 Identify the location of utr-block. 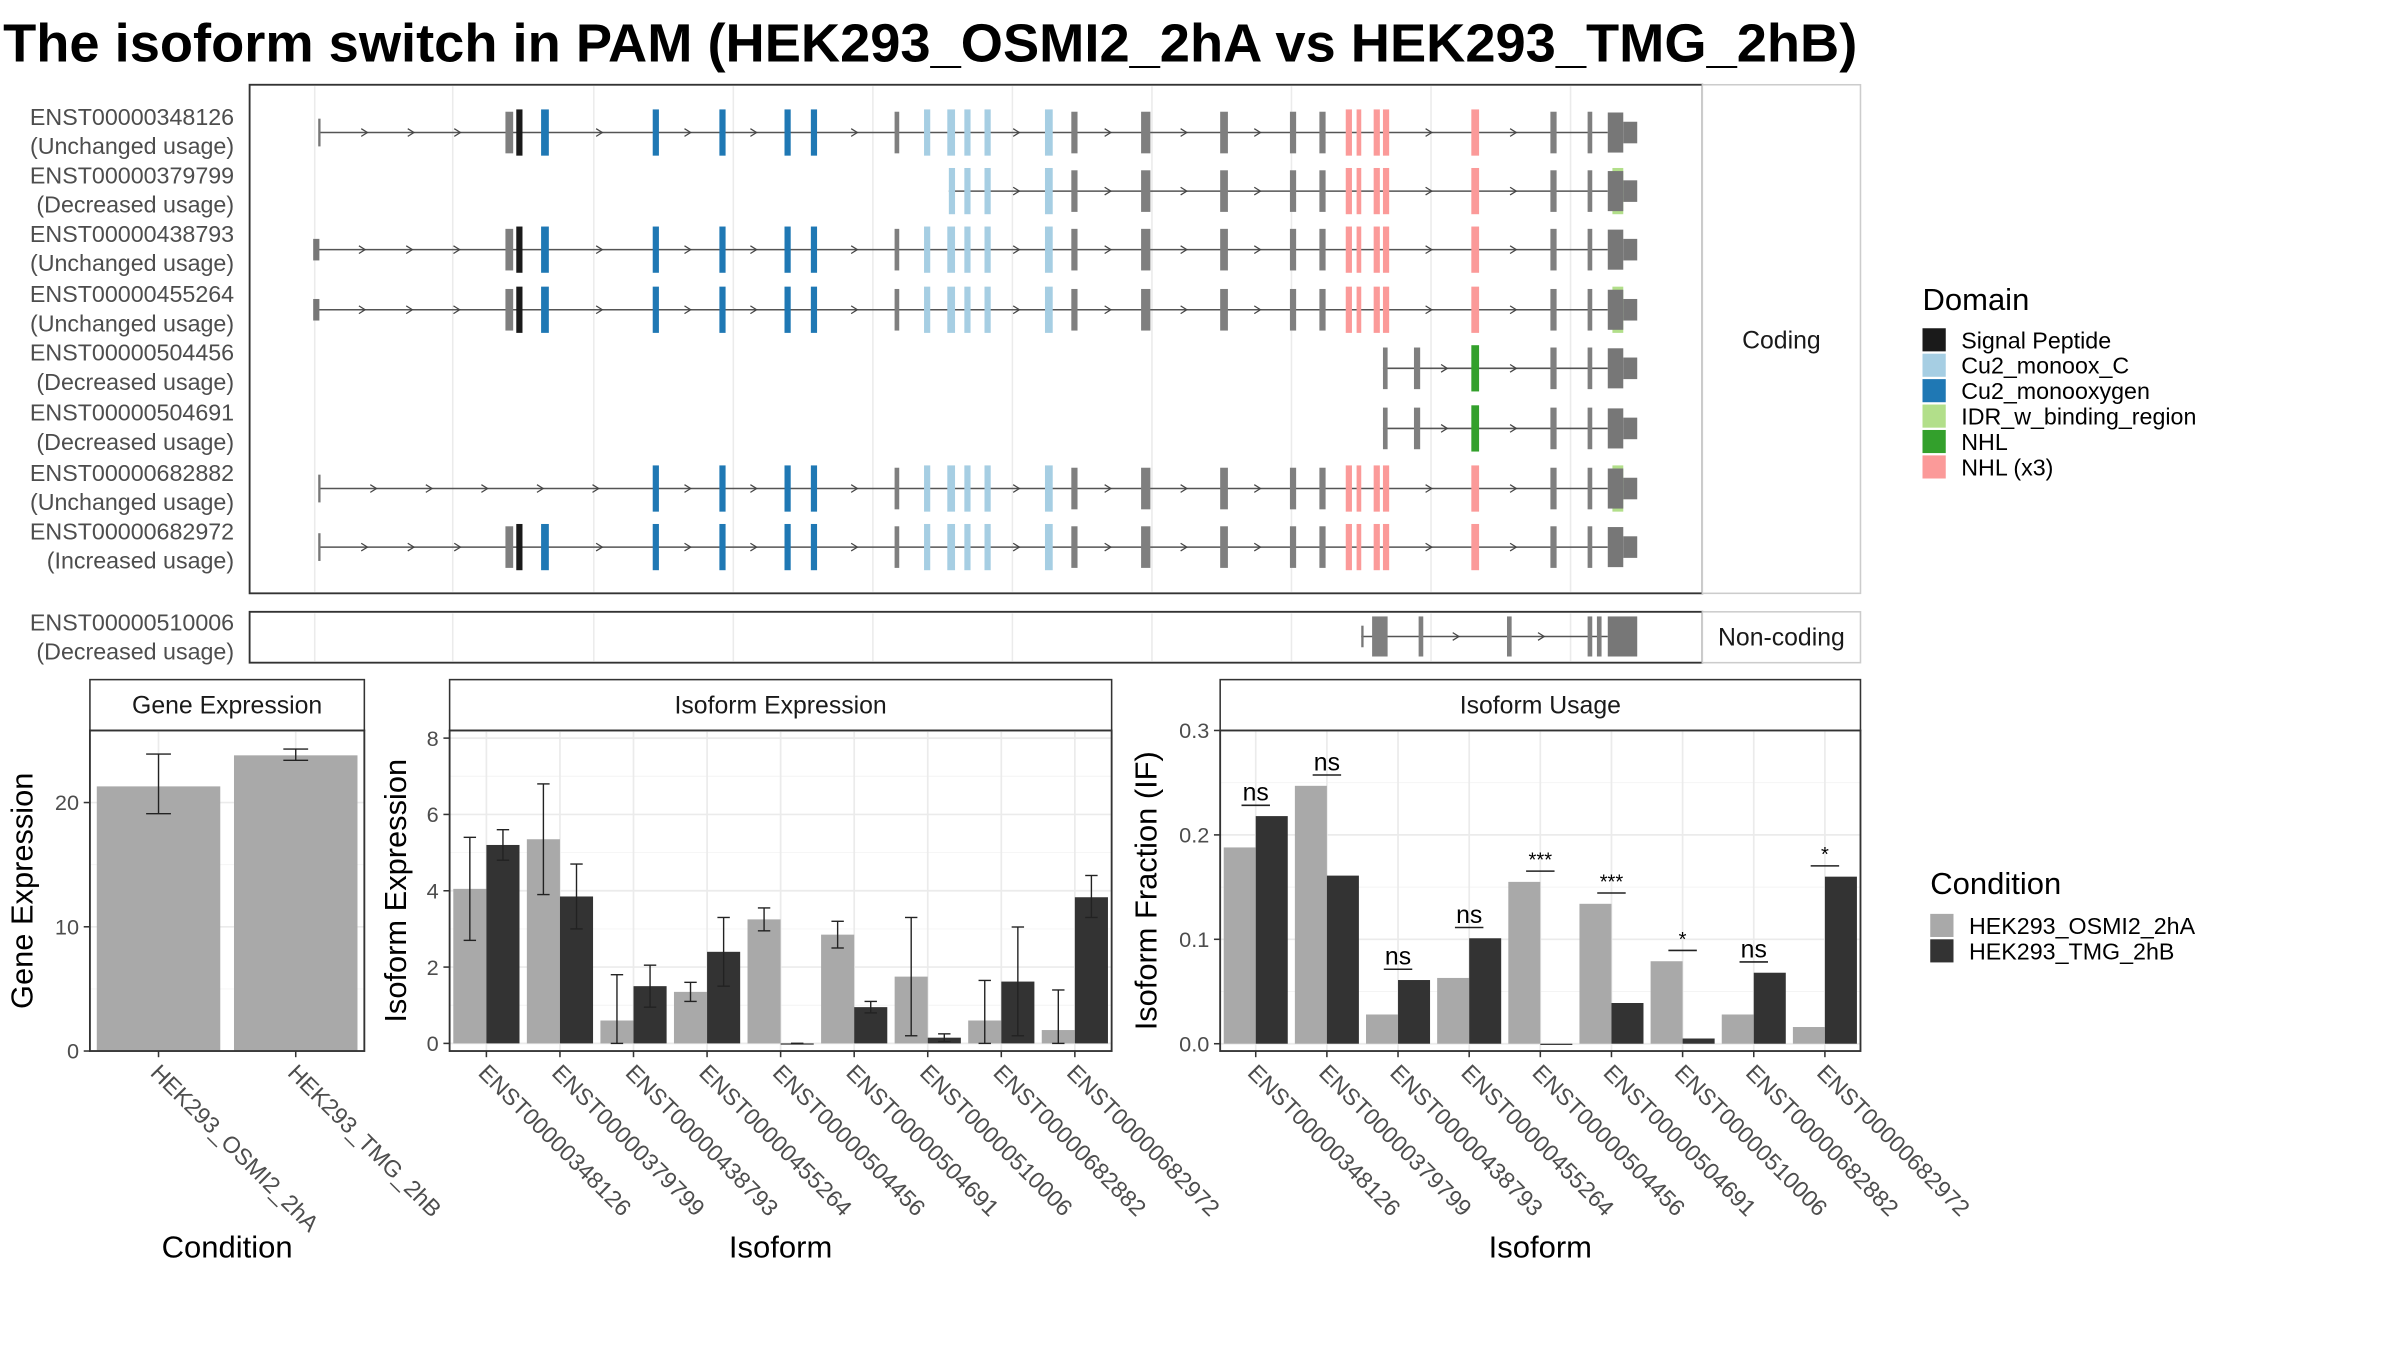
(1615, 132).